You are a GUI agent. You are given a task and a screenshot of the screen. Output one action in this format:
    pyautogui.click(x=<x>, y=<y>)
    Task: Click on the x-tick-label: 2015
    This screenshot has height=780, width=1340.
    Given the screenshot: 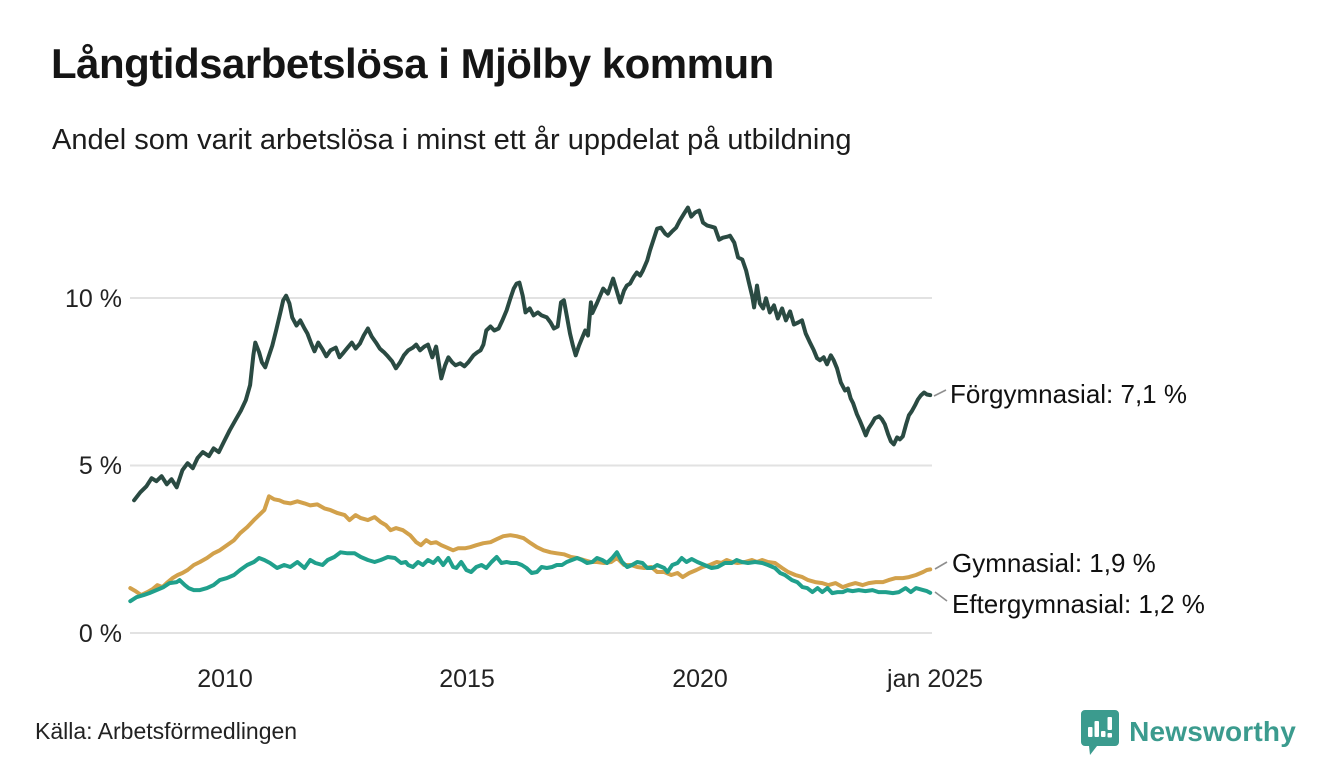 What is the action you would take?
    pyautogui.click(x=467, y=679)
    